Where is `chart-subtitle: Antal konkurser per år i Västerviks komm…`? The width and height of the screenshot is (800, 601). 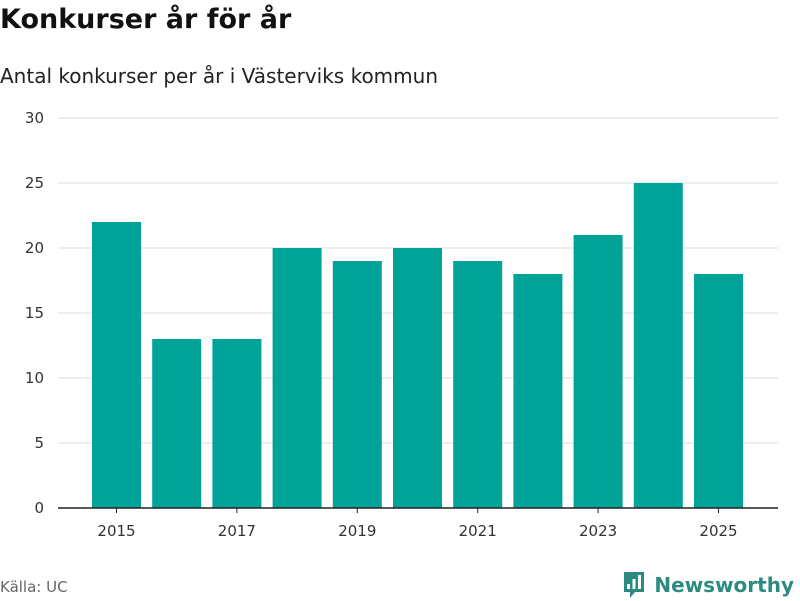 chart-subtitle: Antal konkurser per år i Västerviks komm… is located at coordinates (219, 76).